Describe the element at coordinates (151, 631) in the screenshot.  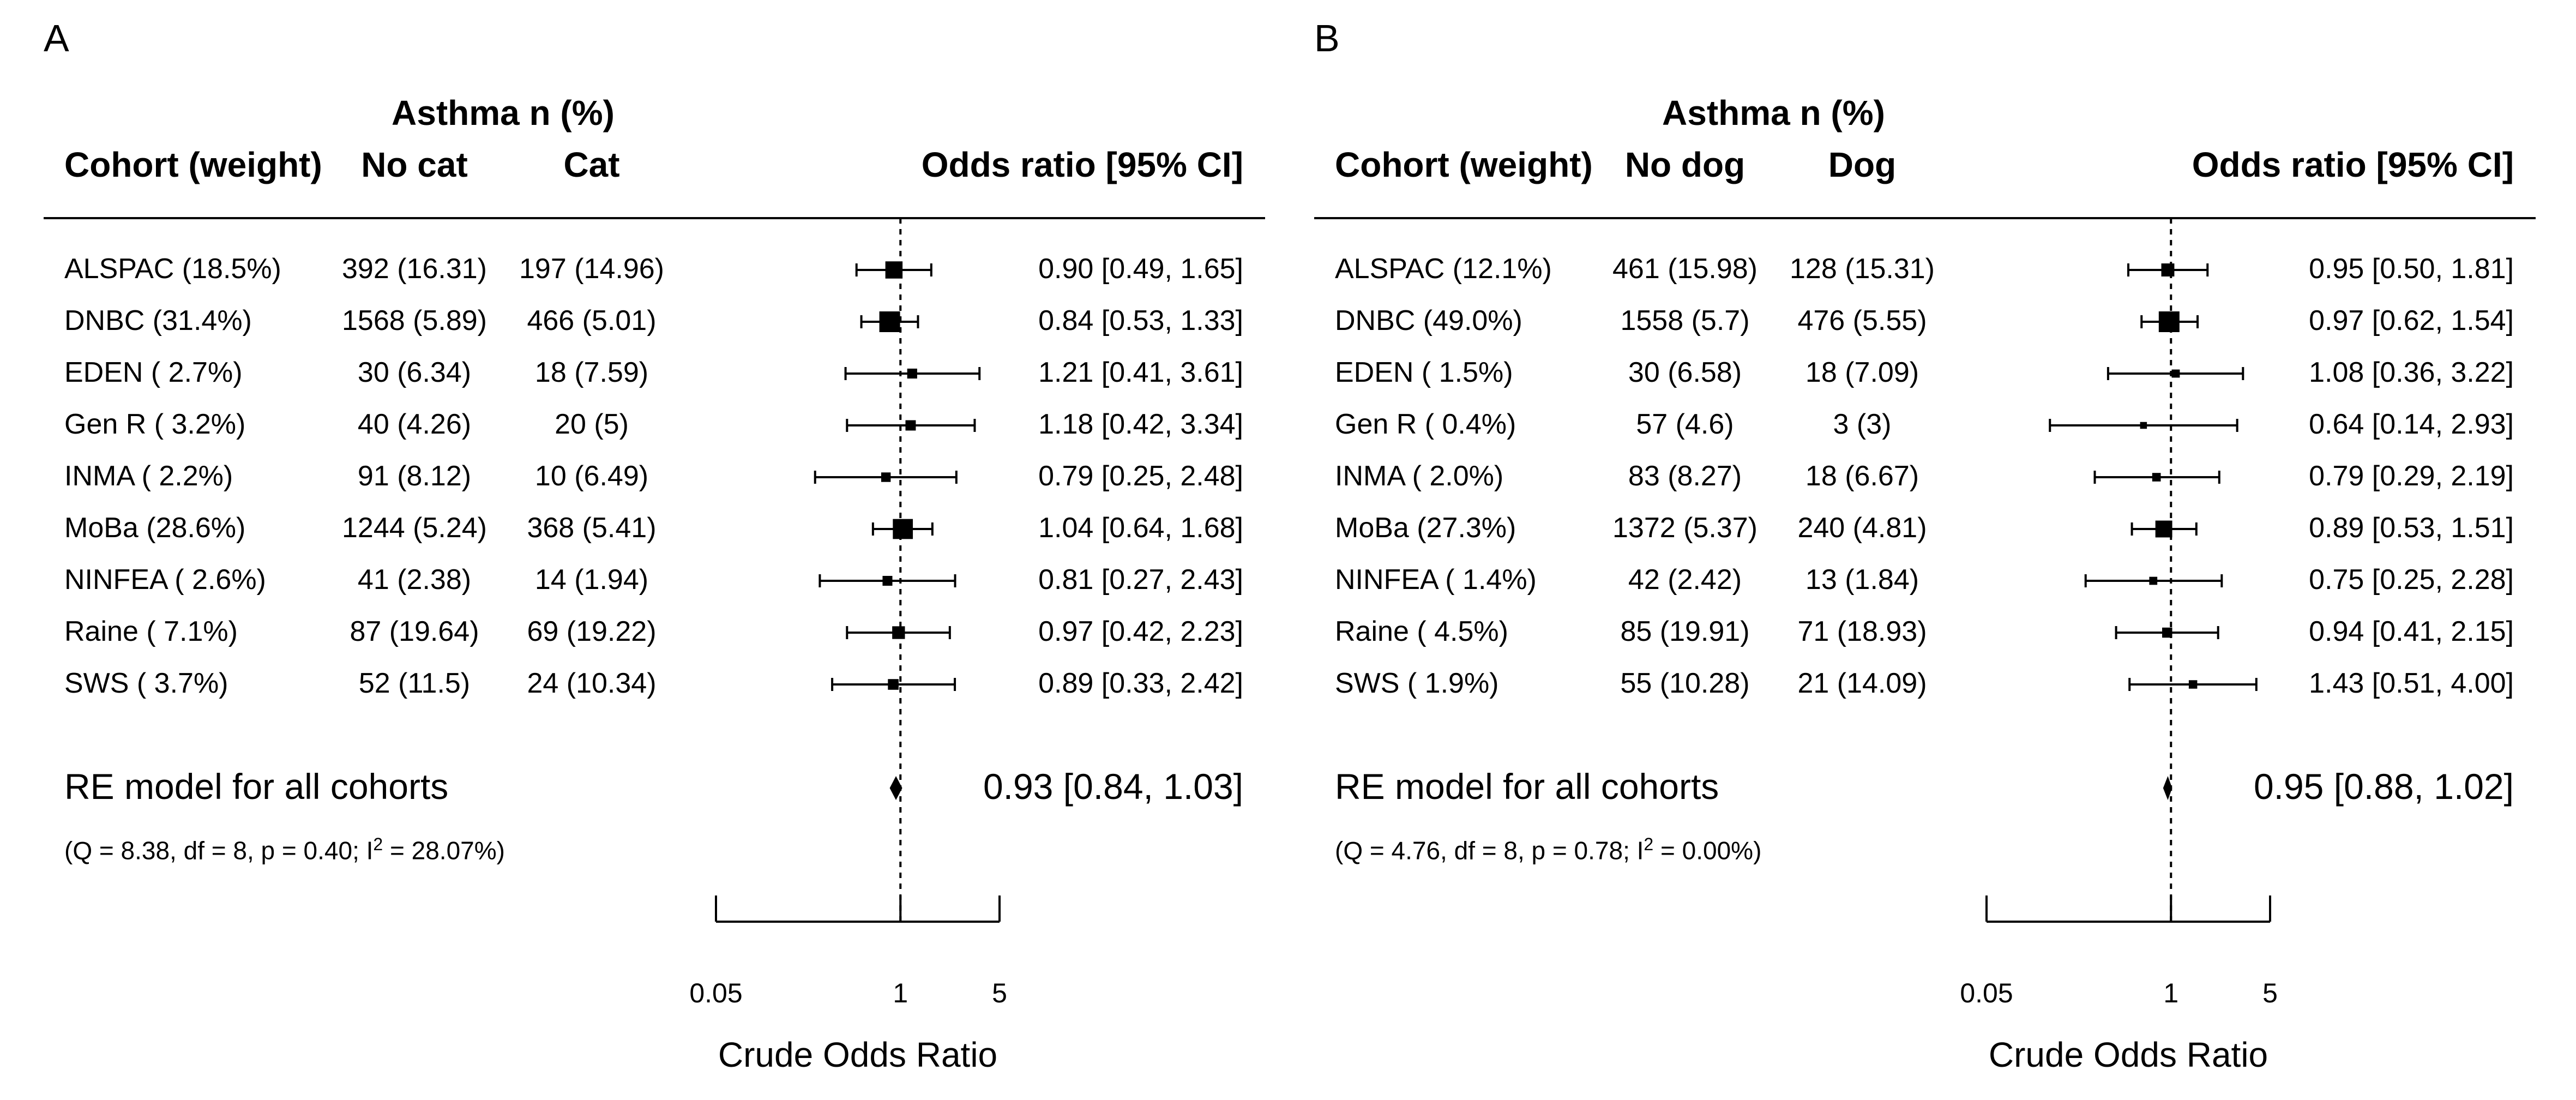
I see `row-cohort-label: Raine ( 7.1%)` at that location.